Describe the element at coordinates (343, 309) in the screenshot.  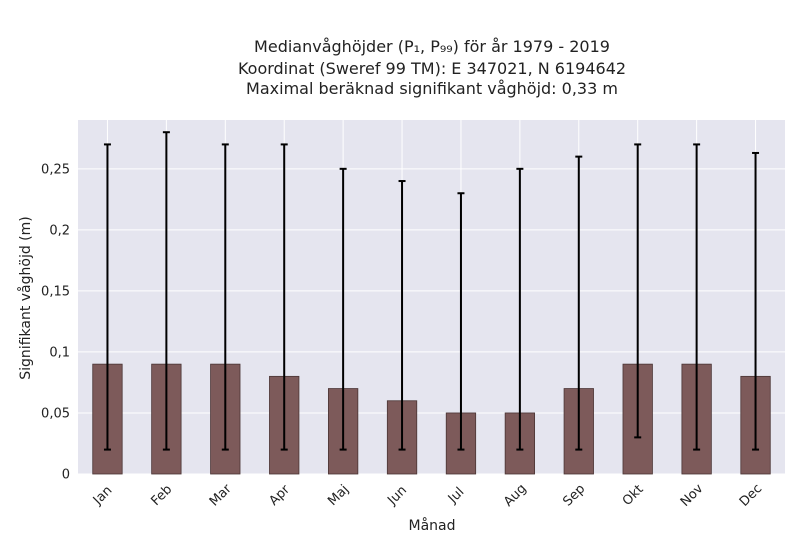
I see `error-bar-maj` at that location.